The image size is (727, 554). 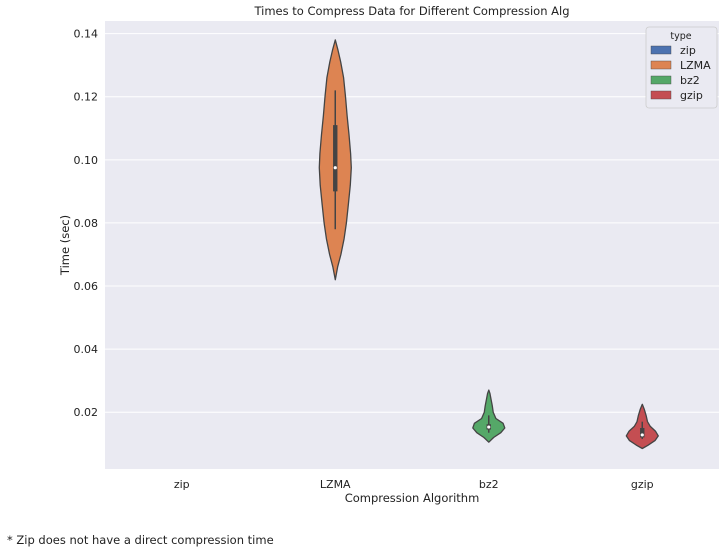 What do you see at coordinates (695, 65) in the screenshot?
I see `legend-label-lzma: LZMA` at bounding box center [695, 65].